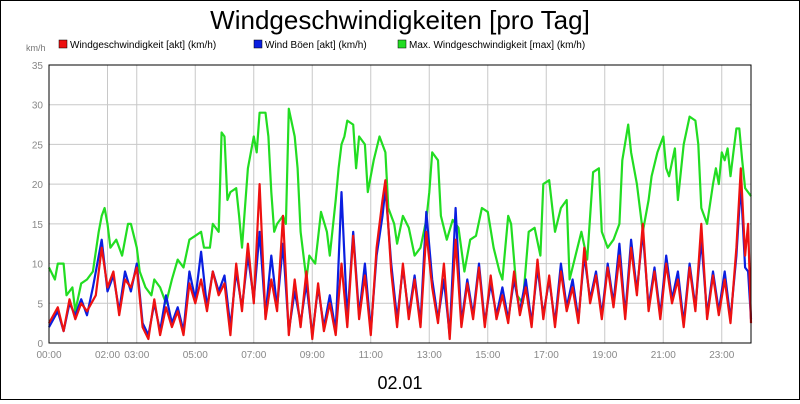 This screenshot has height=404, width=800. I want to click on y-tick-label: 30, so click(38, 106).